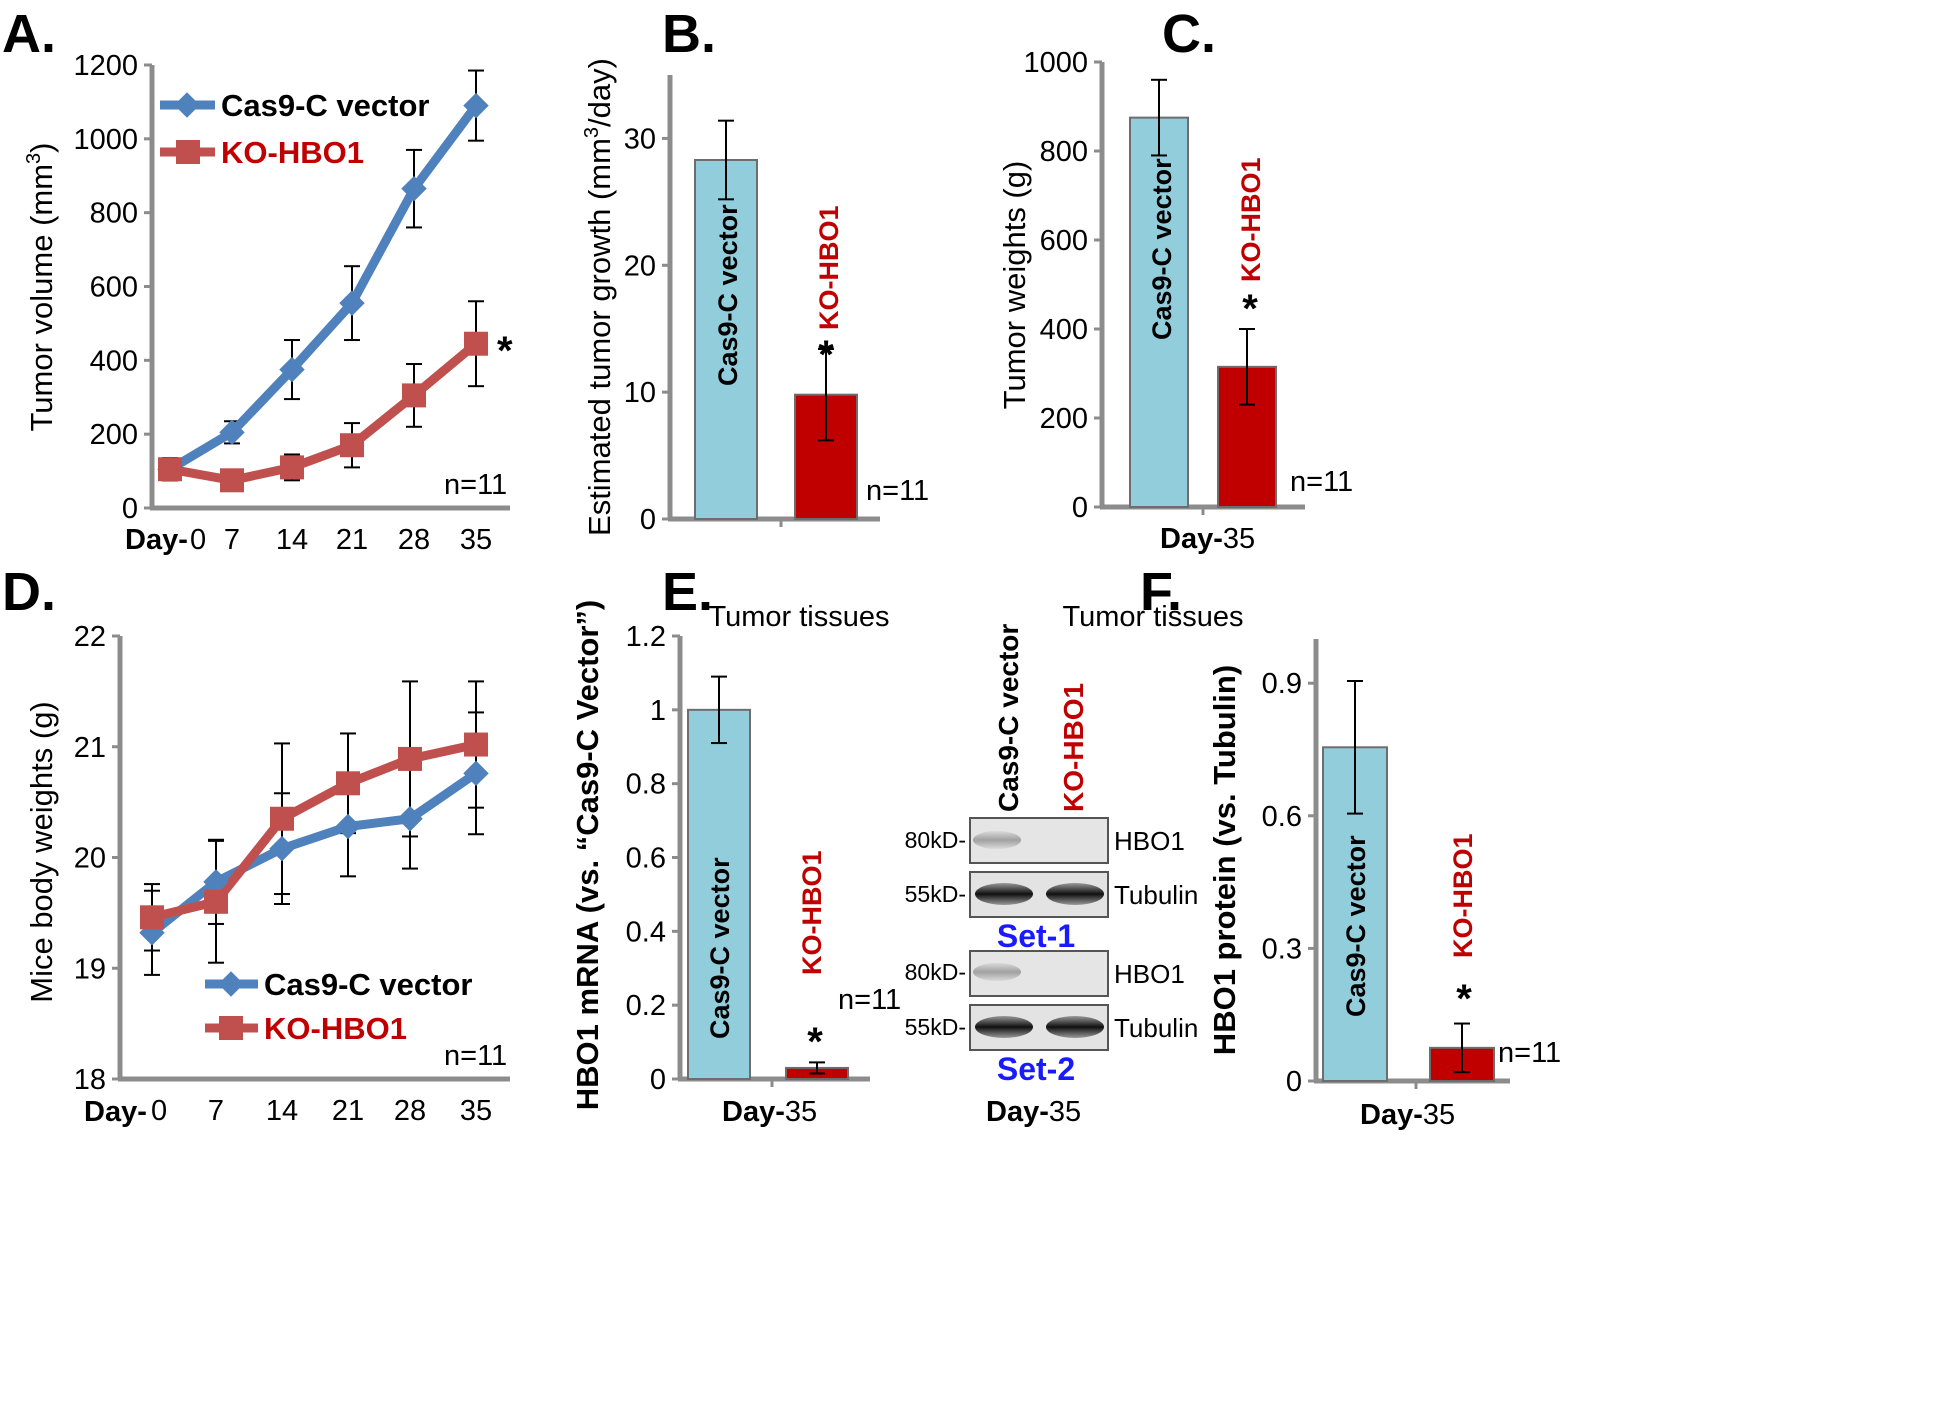 The height and width of the screenshot is (1403, 1950). I want to click on a-legend-label-ko: KO-HBO1, so click(292, 152).